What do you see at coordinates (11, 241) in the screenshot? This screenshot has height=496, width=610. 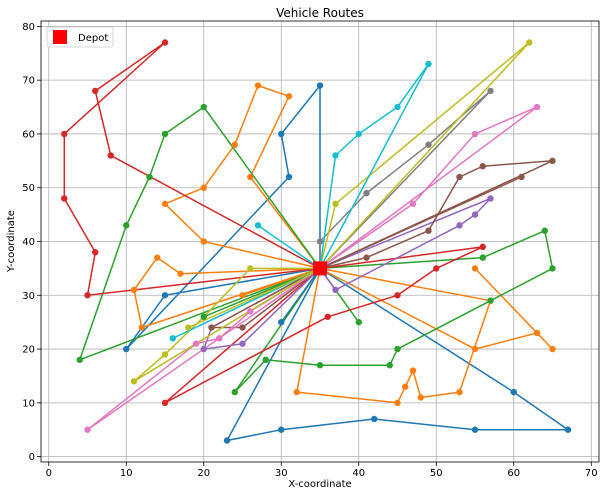 I see `y-axis-title: Y-coordinate` at bounding box center [11, 241].